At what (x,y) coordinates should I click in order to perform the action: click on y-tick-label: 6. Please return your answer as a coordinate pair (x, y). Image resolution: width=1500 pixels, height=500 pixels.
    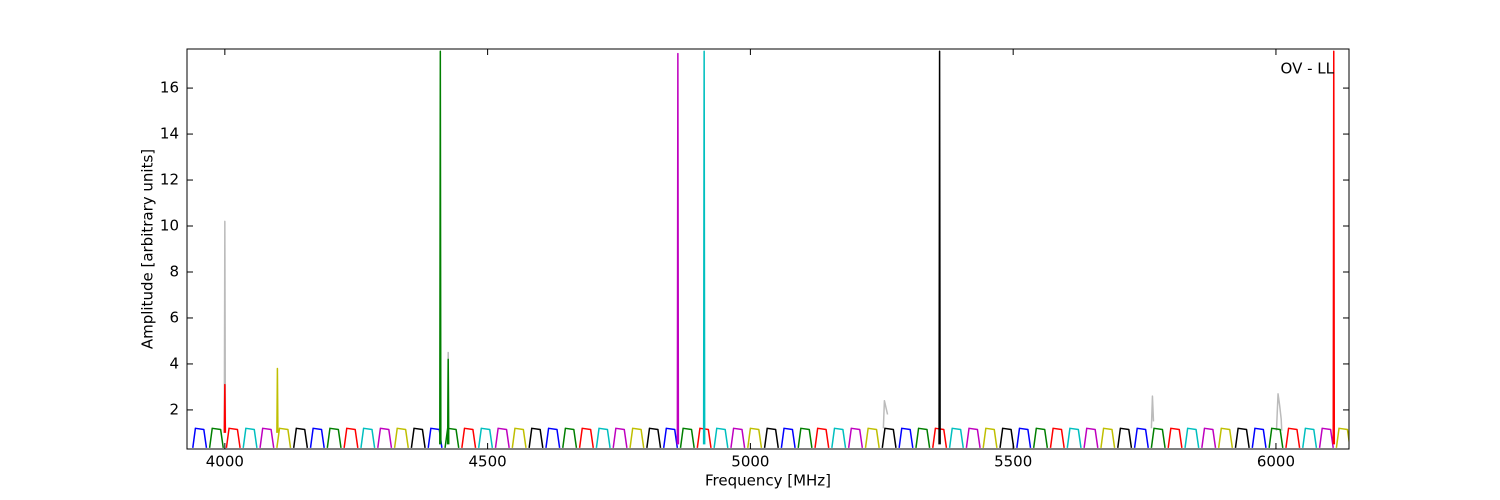
    Looking at the image, I should click on (174, 317).